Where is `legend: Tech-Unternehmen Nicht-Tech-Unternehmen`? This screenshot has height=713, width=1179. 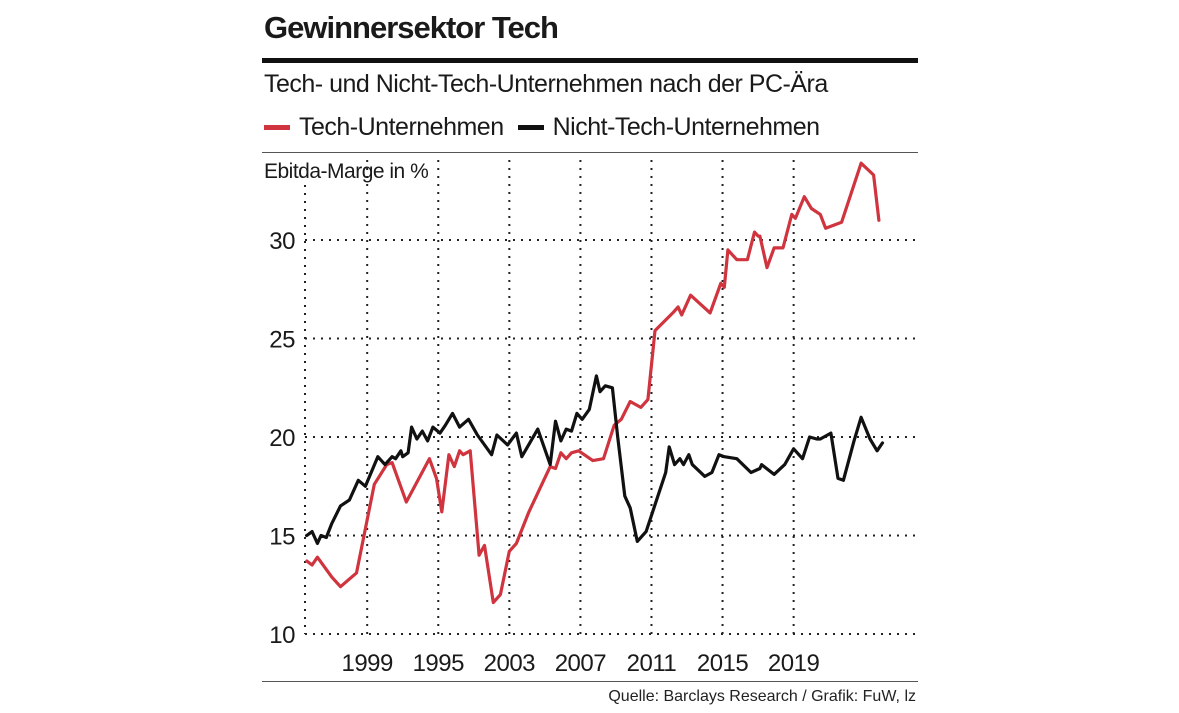 legend: Tech-Unternehmen Nicht-Tech-Unternehmen is located at coordinates (549, 127).